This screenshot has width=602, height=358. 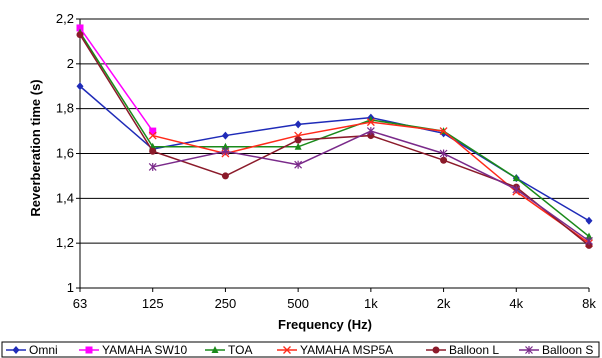 I want to click on x-tick-label: 500, so click(x=298, y=303).